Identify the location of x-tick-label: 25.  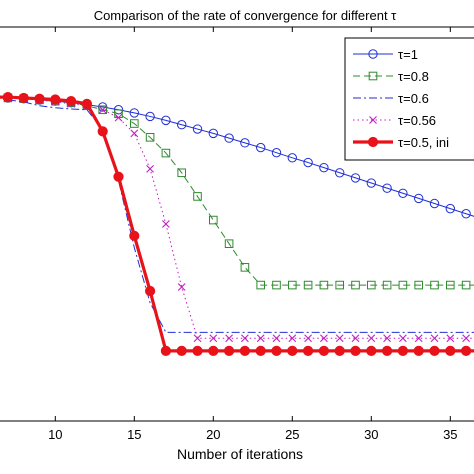
(292, 434).